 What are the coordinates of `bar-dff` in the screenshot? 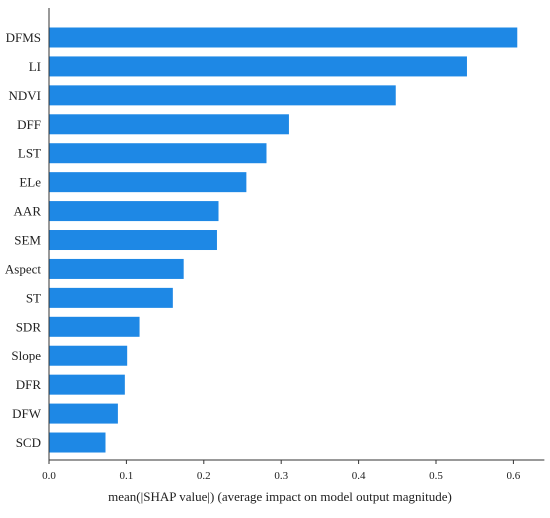 It's located at (169, 124).